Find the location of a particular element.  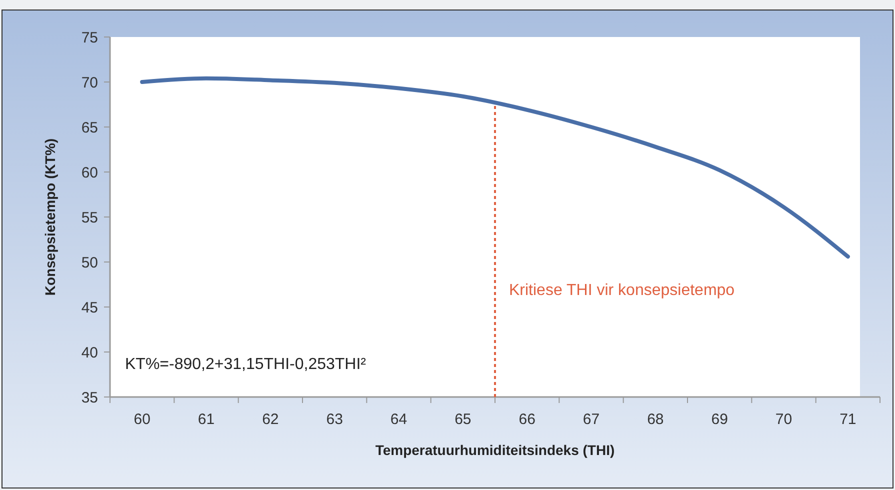

x-tick-label: 71 is located at coordinates (848, 419).